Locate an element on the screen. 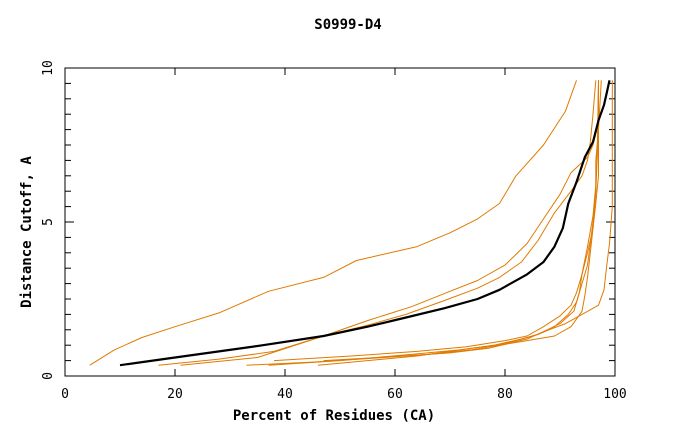  chart-title: S0999-D4 is located at coordinates (347, 25).